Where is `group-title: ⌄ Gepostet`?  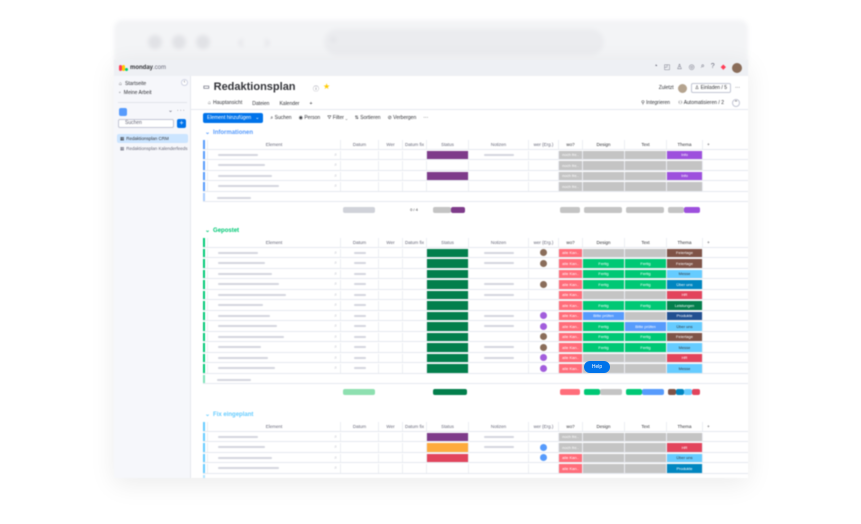
group-title: ⌄ Gepostet is located at coordinates (222, 231).